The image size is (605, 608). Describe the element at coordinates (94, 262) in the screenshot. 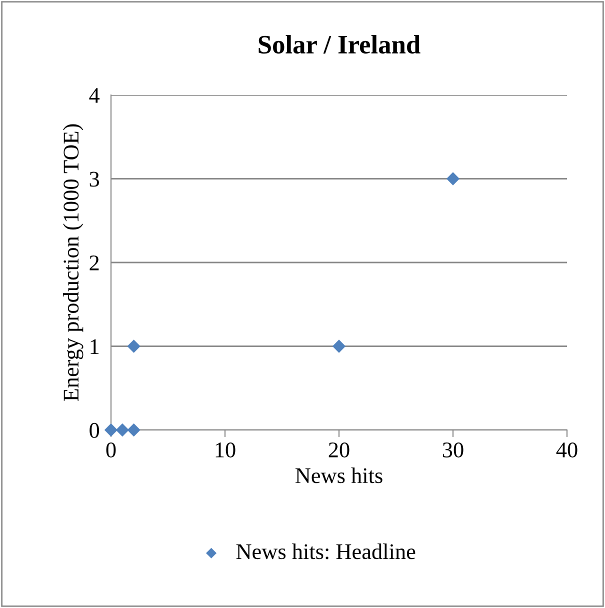

I see `y-tick-label: 2` at that location.